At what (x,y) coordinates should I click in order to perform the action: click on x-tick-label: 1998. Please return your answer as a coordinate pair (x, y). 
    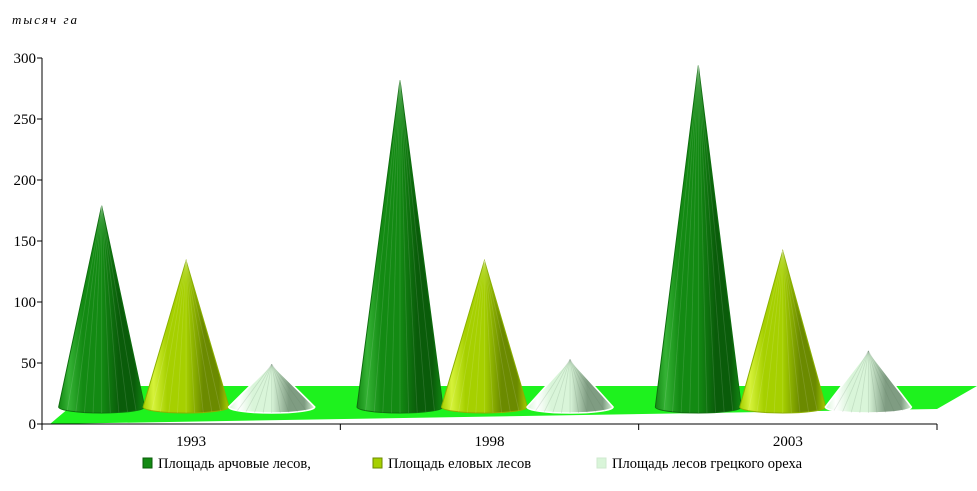
    Looking at the image, I should click on (490, 442).